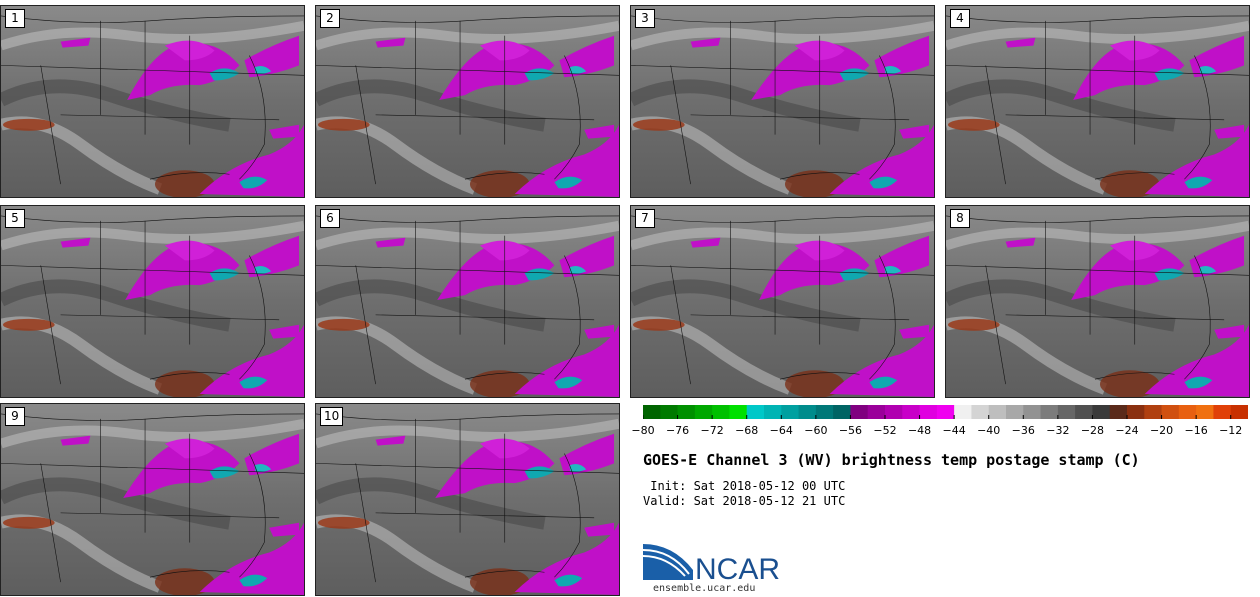  I want to click on colorbar-tick-label: −12, so click(1231, 430).